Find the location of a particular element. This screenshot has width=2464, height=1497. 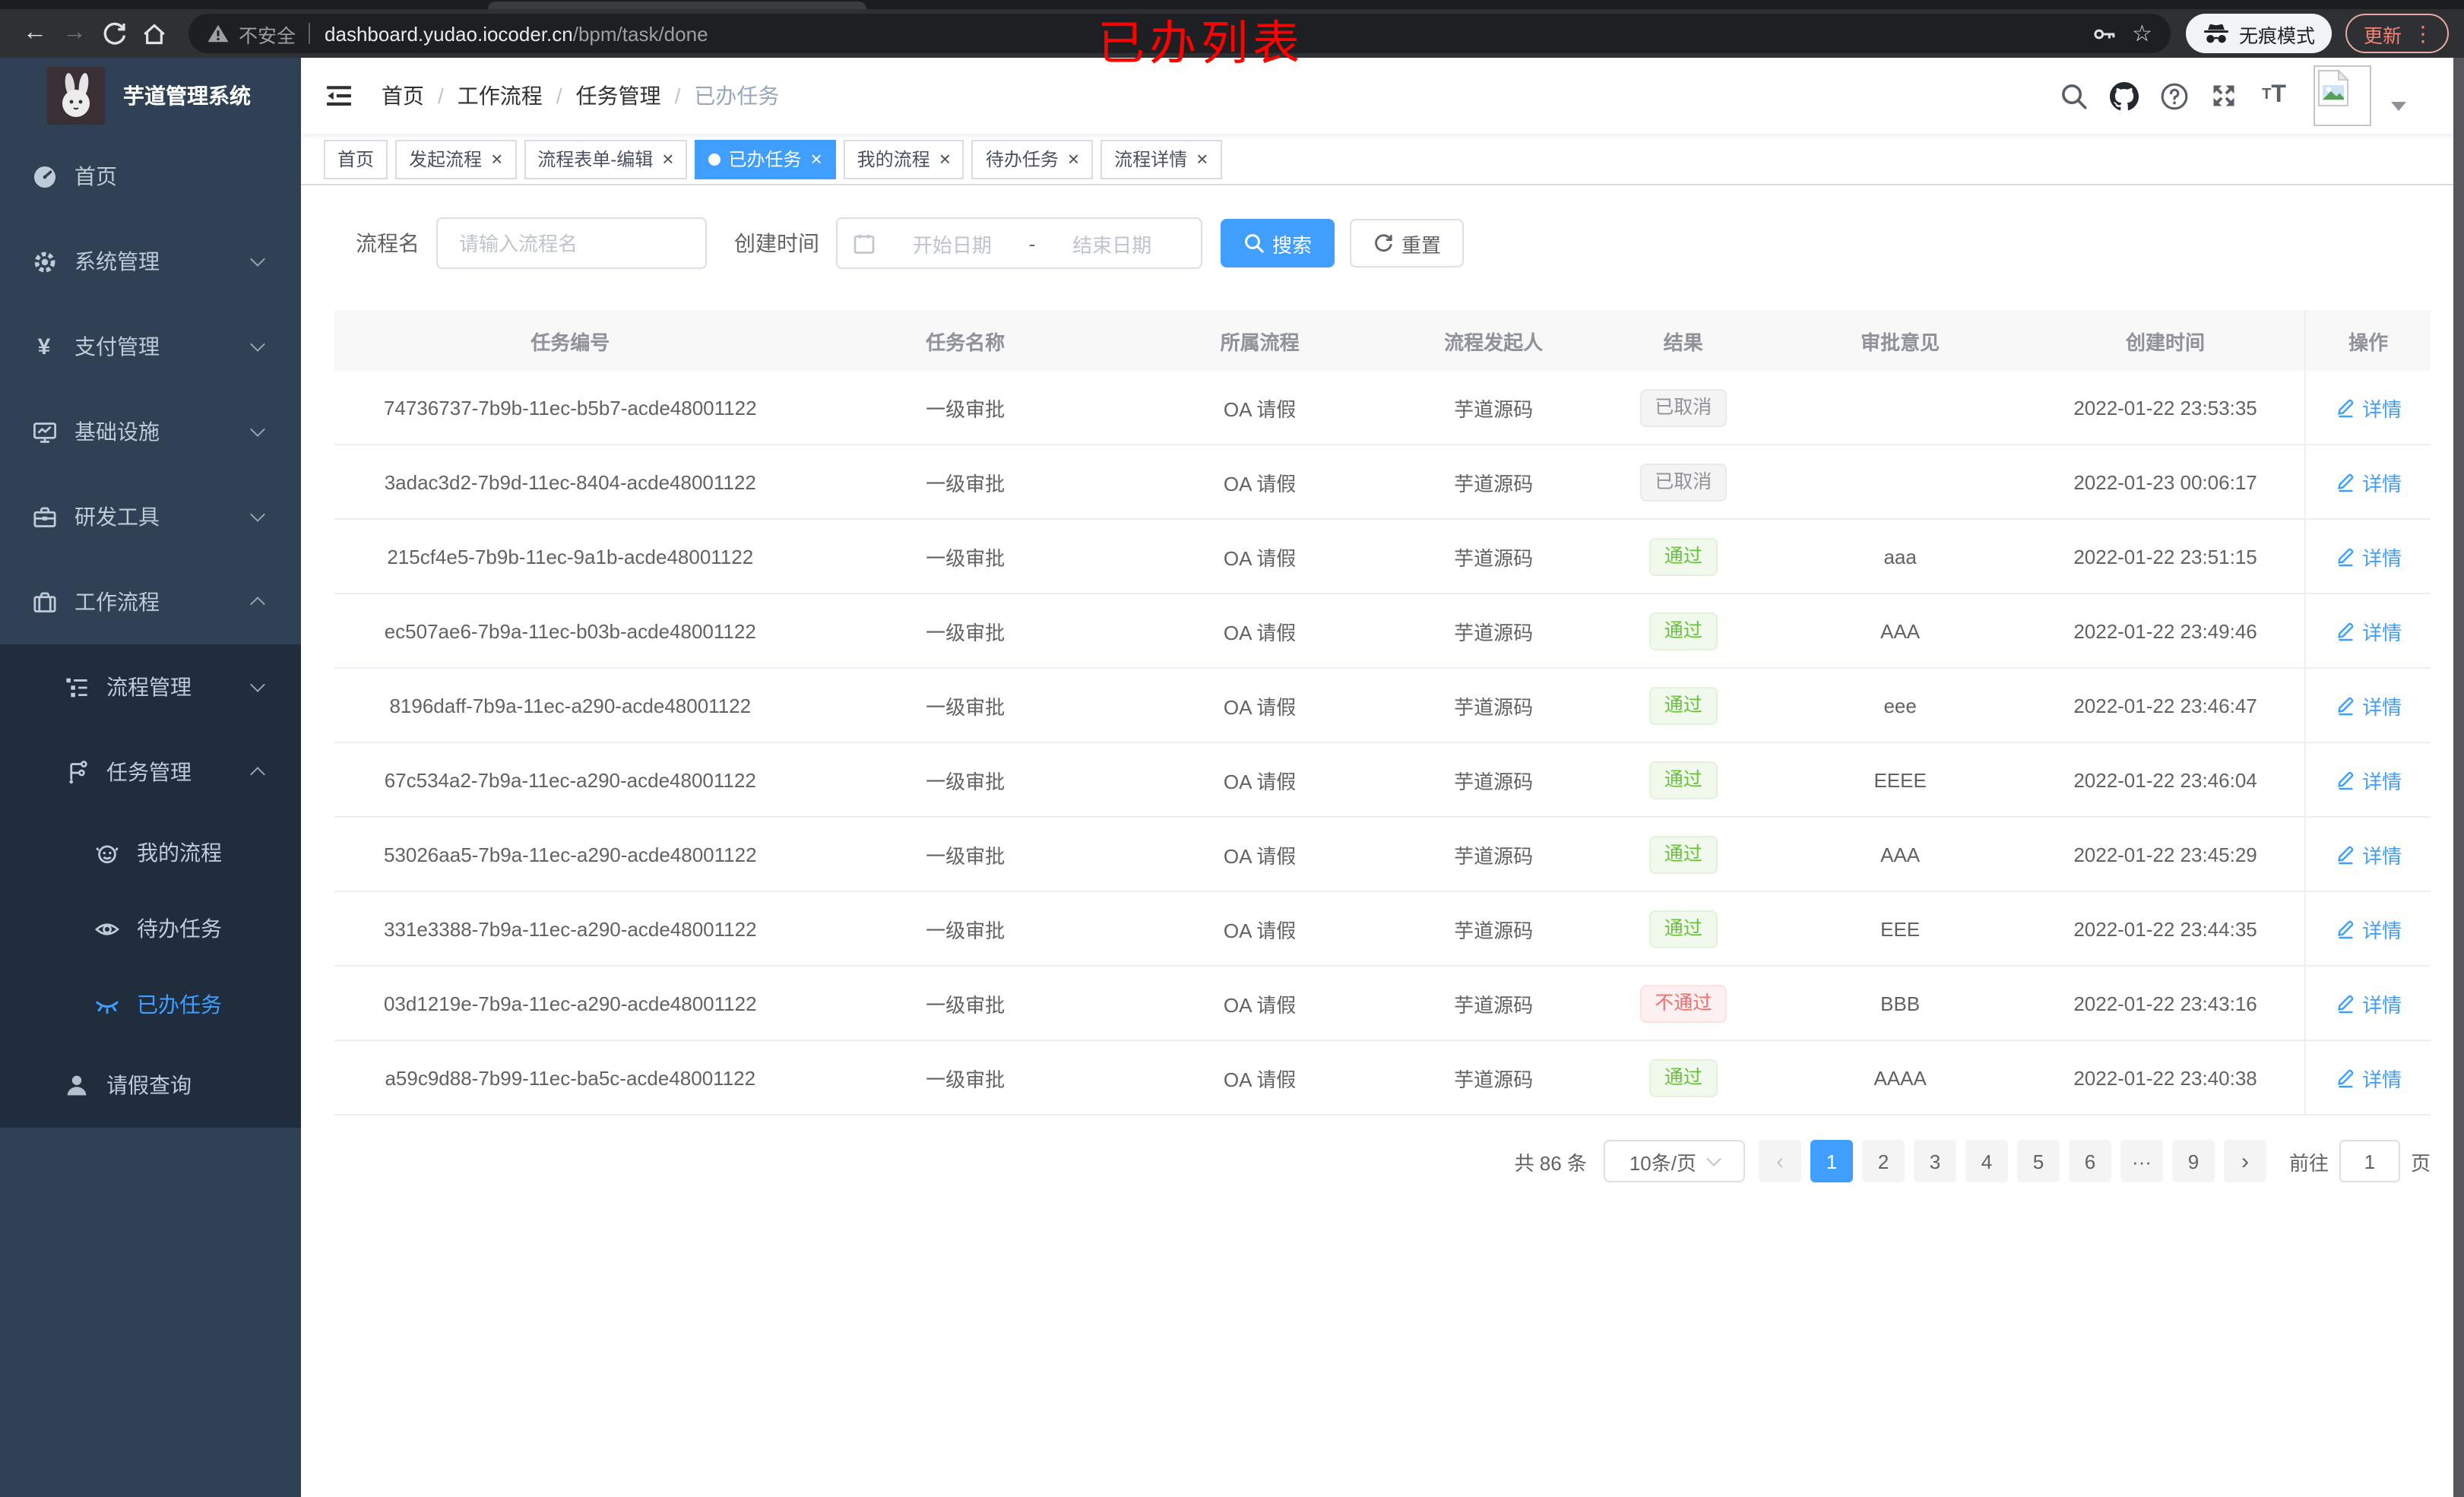

sidebar-item-infrastructure: 基础设施 is located at coordinates (150, 431).